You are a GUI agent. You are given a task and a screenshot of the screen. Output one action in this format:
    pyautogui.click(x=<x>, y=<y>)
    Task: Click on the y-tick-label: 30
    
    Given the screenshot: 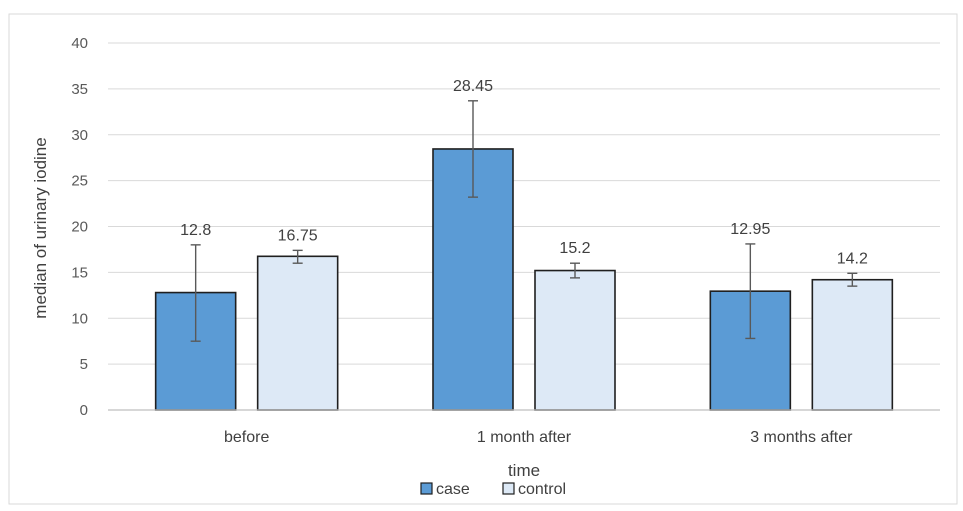 What is the action you would take?
    pyautogui.click(x=79, y=135)
    